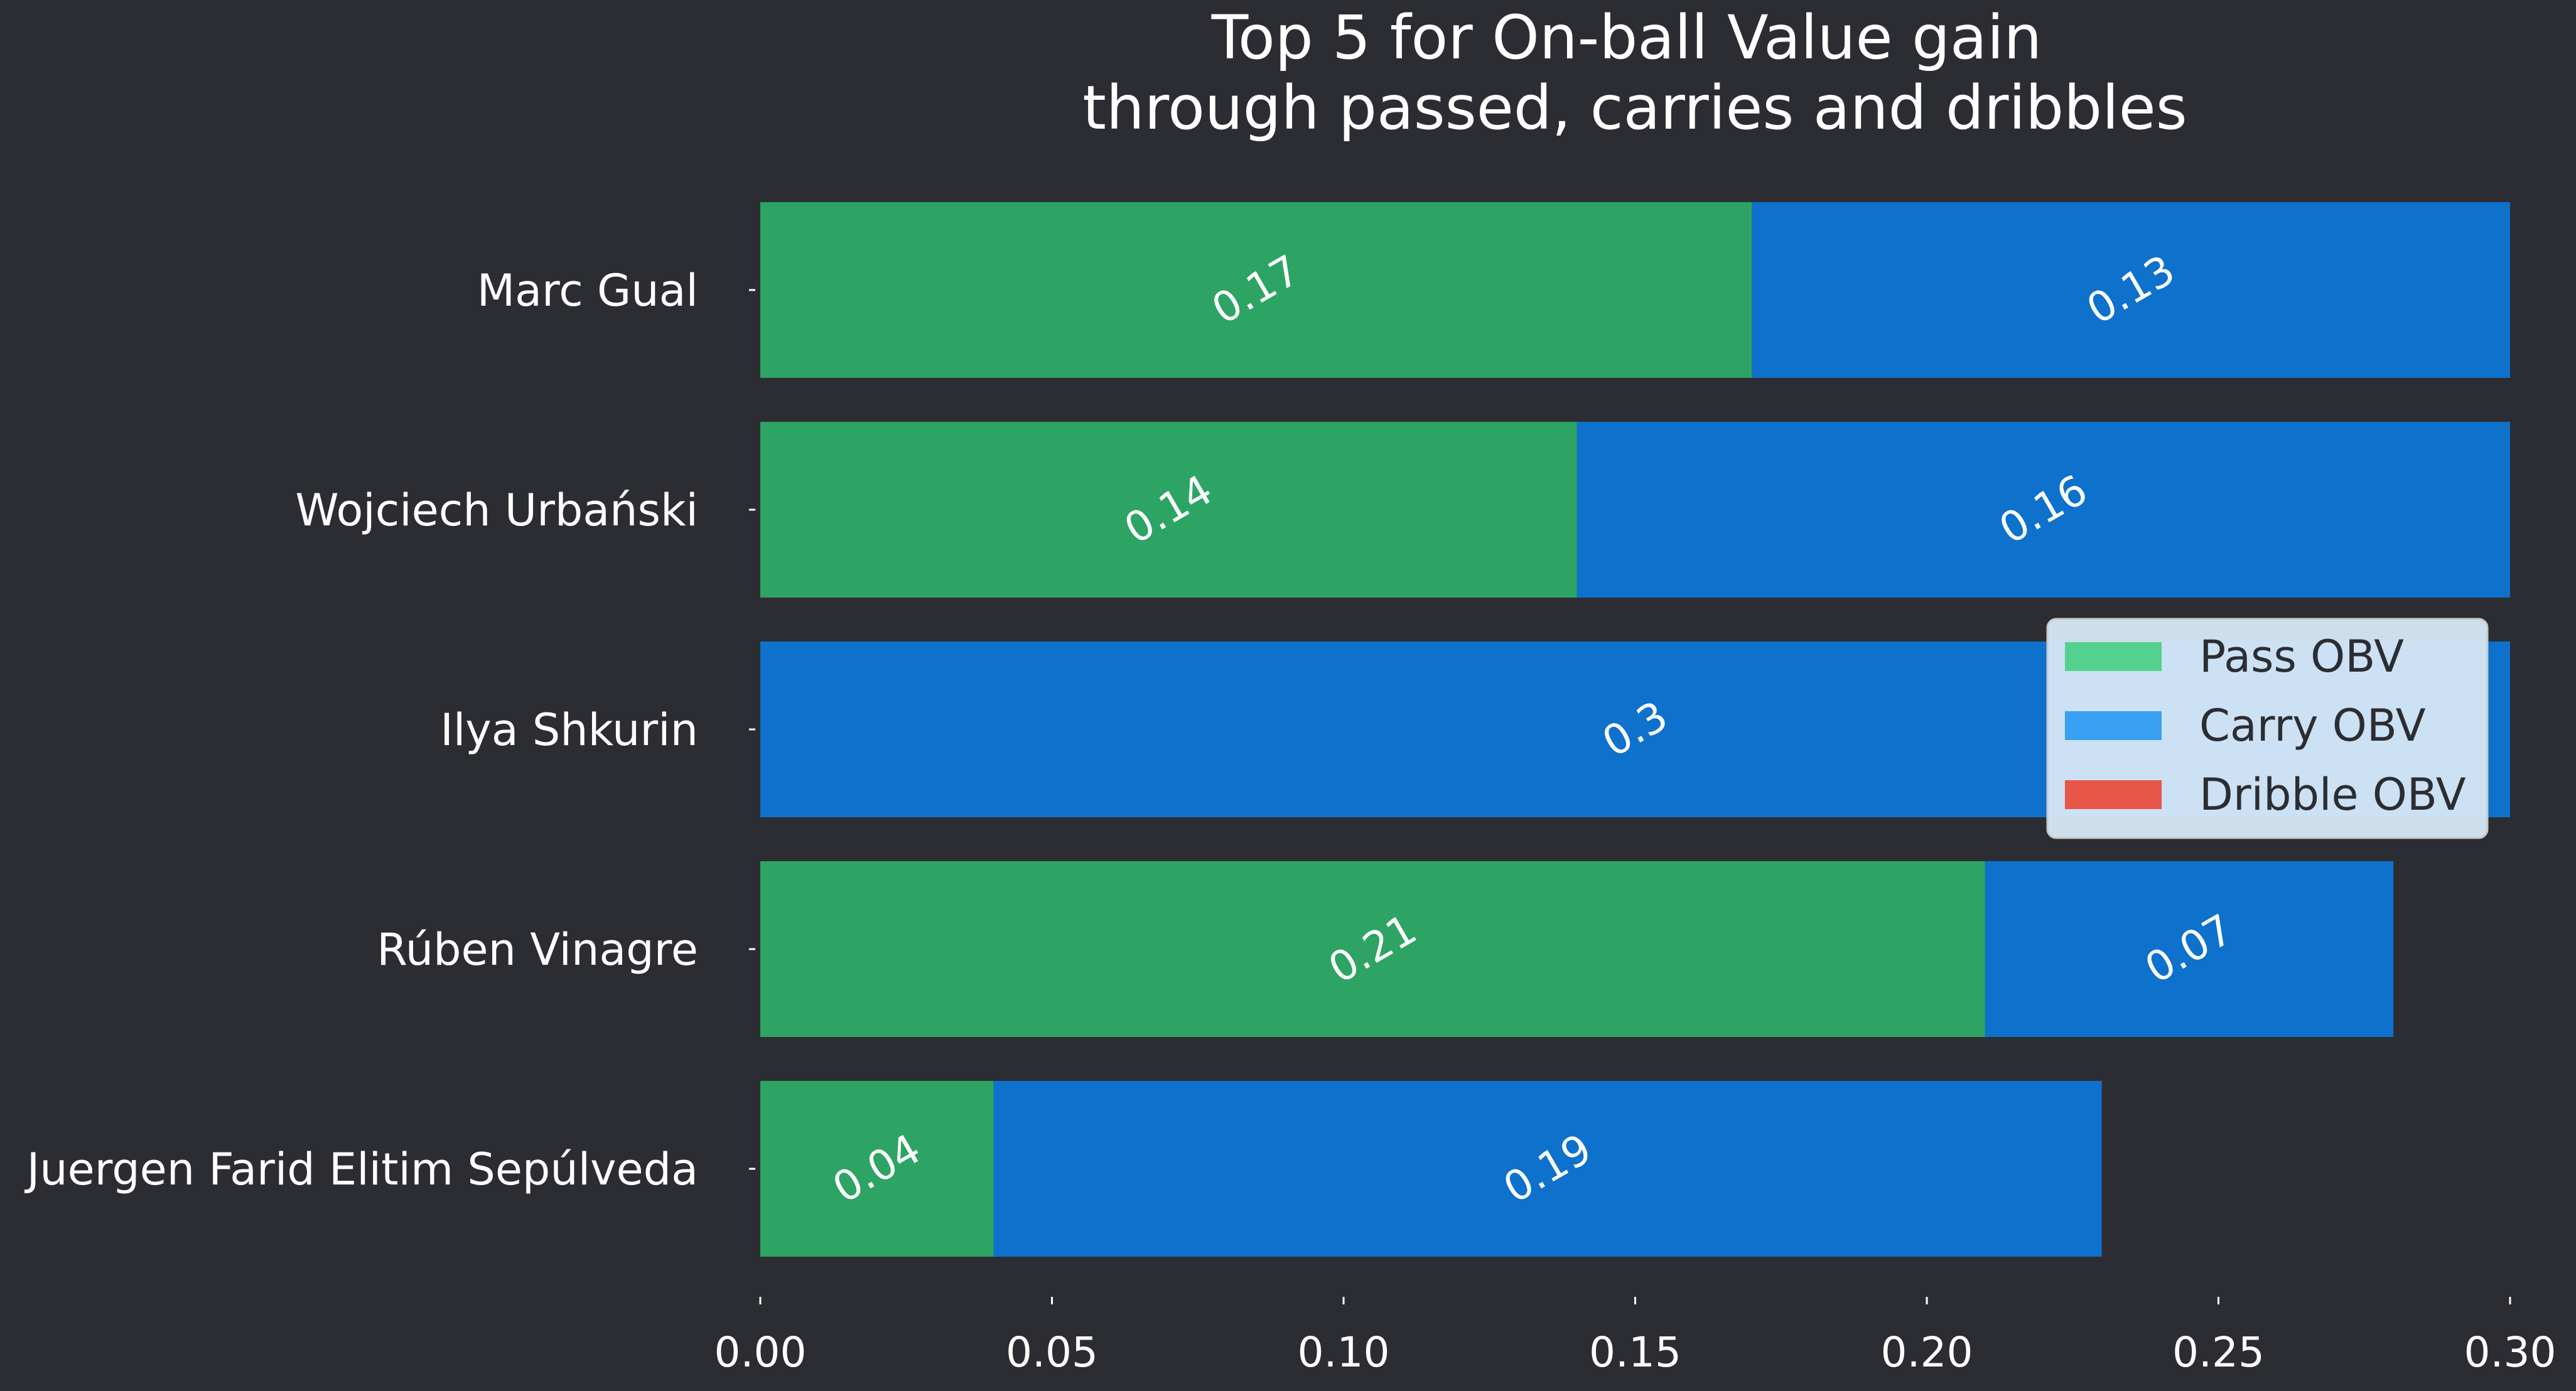 This screenshot has width=2576, height=1391. Describe the element at coordinates (1627, 38) in the screenshot. I see `chart-title-line-1: Top 5 for On-ball Value gain` at that location.